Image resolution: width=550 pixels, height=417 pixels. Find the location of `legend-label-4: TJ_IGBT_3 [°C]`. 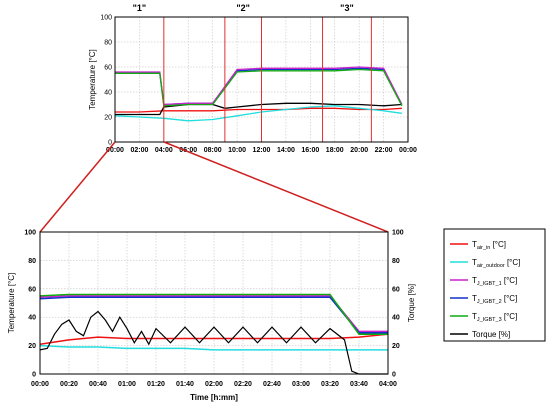

legend-label-4: TJ_IGBT_3 [°C] is located at coordinates (494, 317).